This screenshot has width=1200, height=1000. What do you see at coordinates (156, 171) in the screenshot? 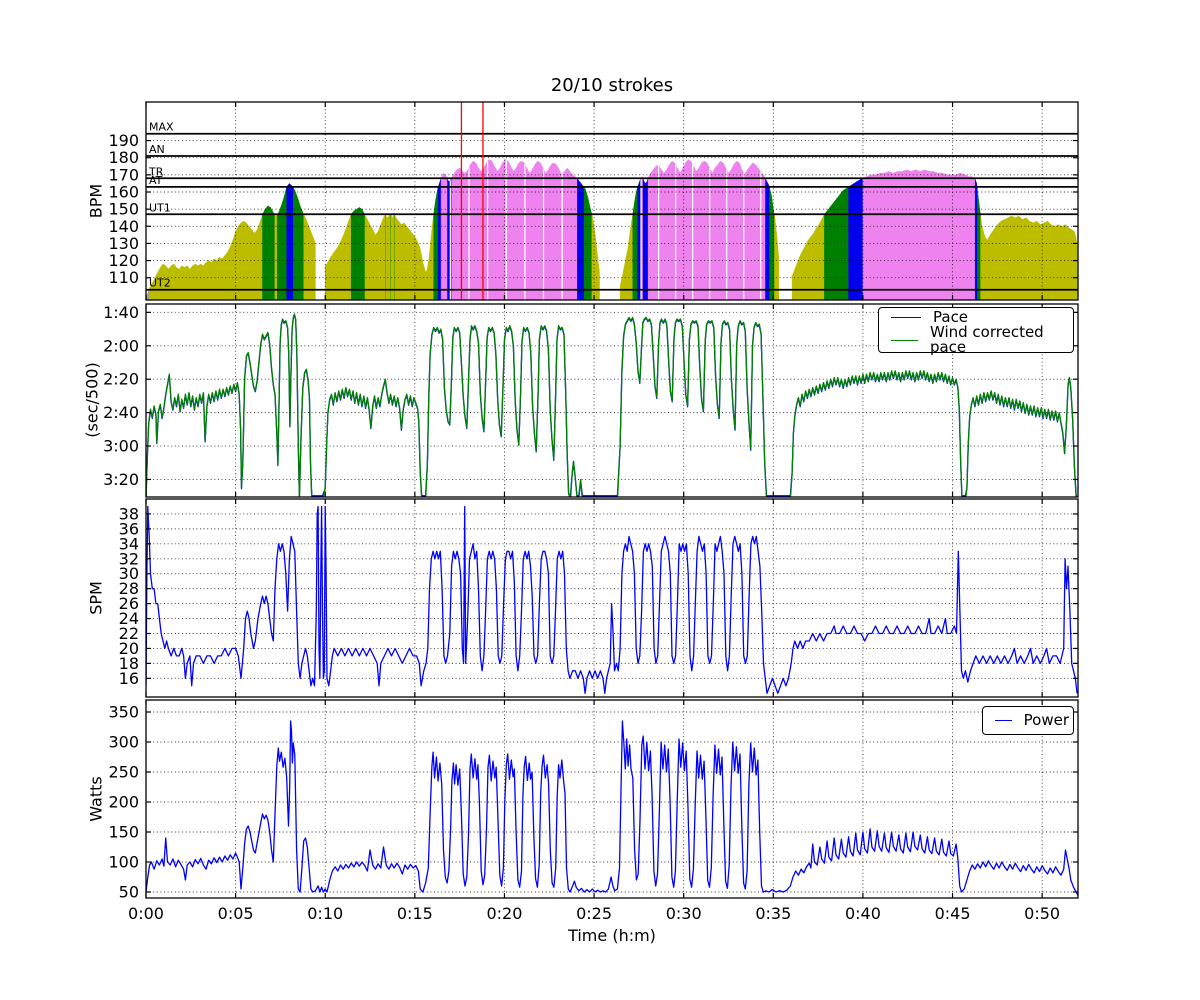
I see `hr-zone-label-tr: TR` at bounding box center [156, 171].